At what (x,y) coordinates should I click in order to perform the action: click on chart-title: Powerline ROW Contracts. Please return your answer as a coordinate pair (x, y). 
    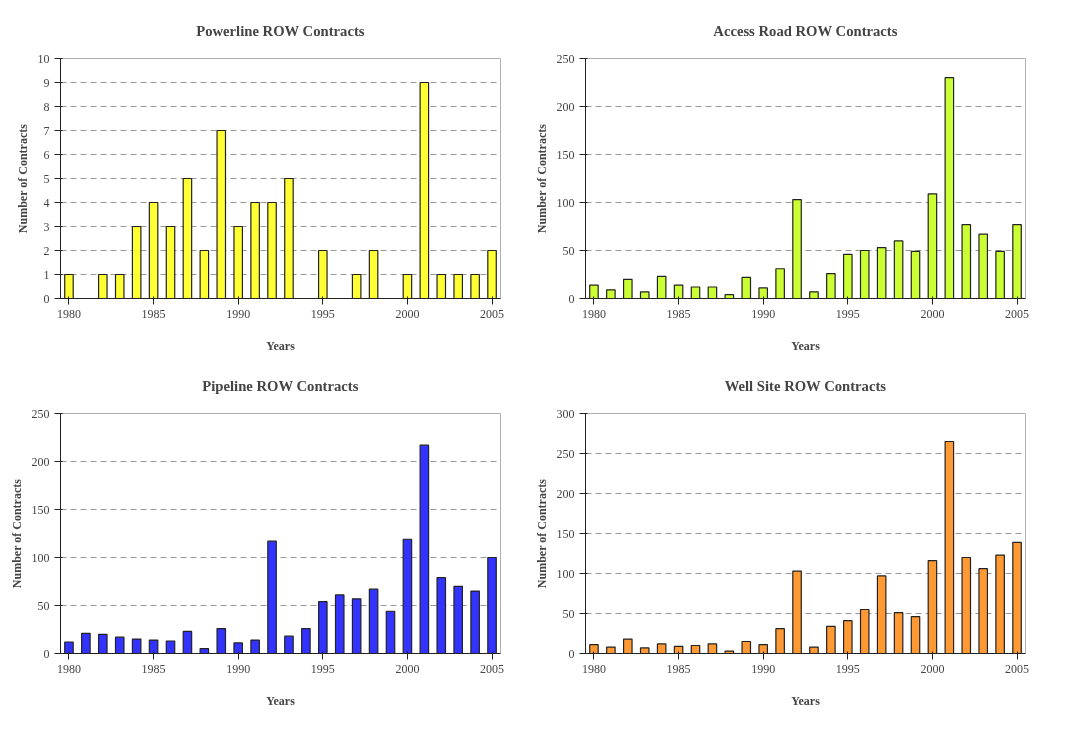
    Looking at the image, I should click on (280, 30).